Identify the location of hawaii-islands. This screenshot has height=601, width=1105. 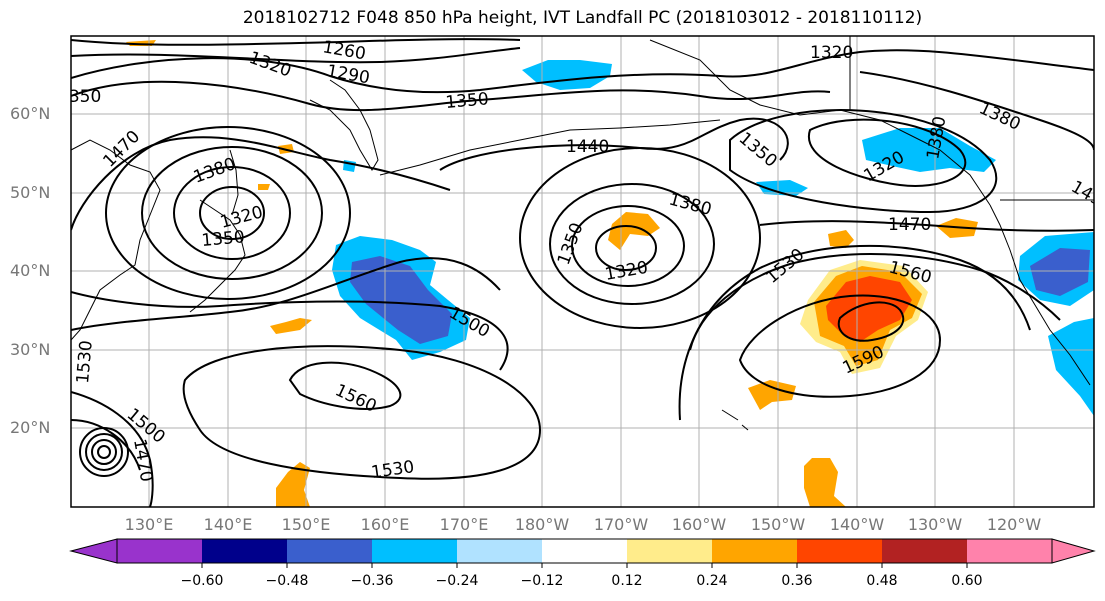
(735, 420).